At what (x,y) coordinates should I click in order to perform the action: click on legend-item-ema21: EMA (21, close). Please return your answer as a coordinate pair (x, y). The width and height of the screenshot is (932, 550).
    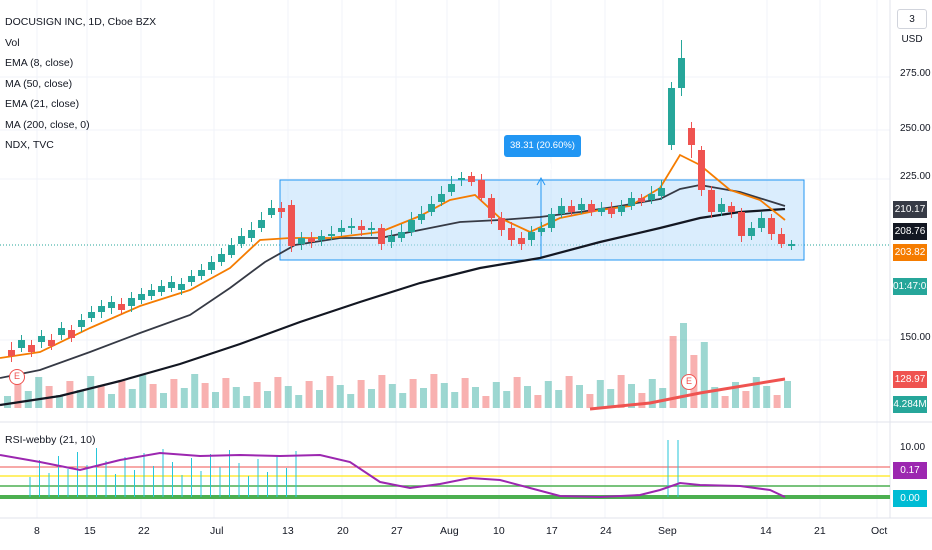
    Looking at the image, I should click on (42, 104).